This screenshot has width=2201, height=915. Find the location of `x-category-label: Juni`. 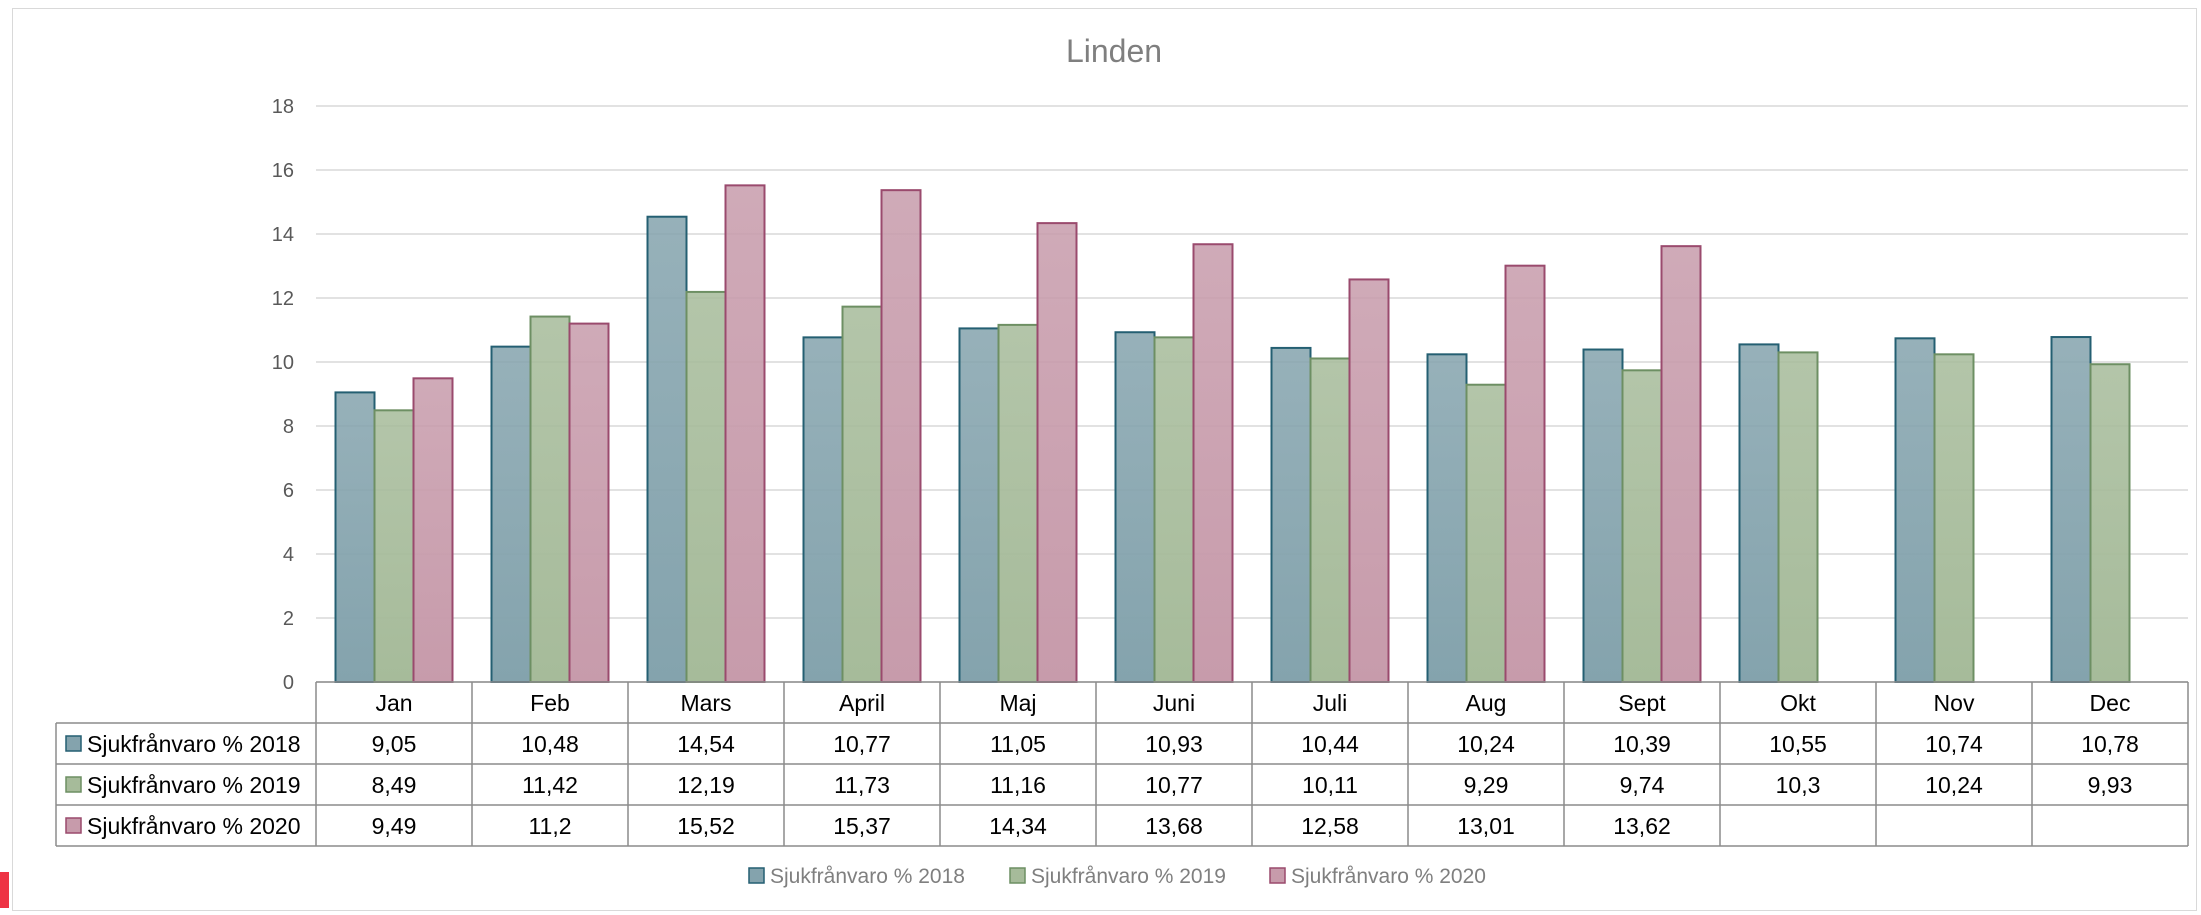

x-category-label: Juni is located at coordinates (1174, 703).